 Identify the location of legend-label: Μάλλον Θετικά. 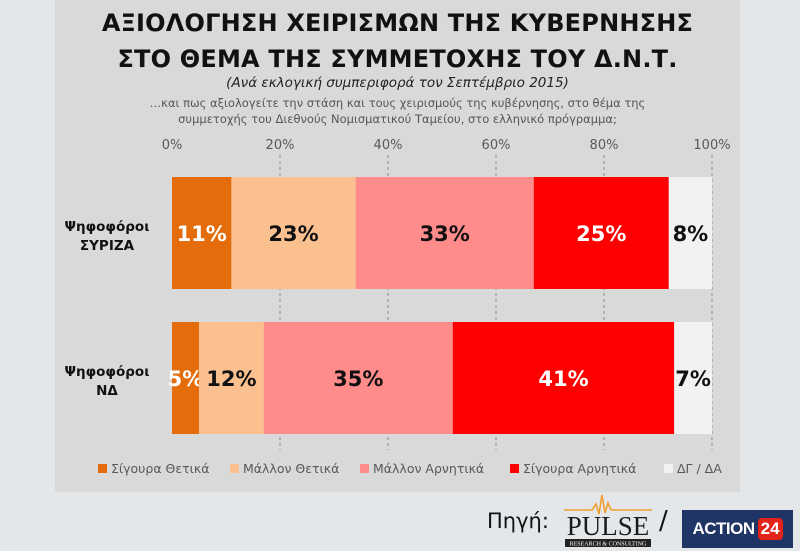
(291, 468).